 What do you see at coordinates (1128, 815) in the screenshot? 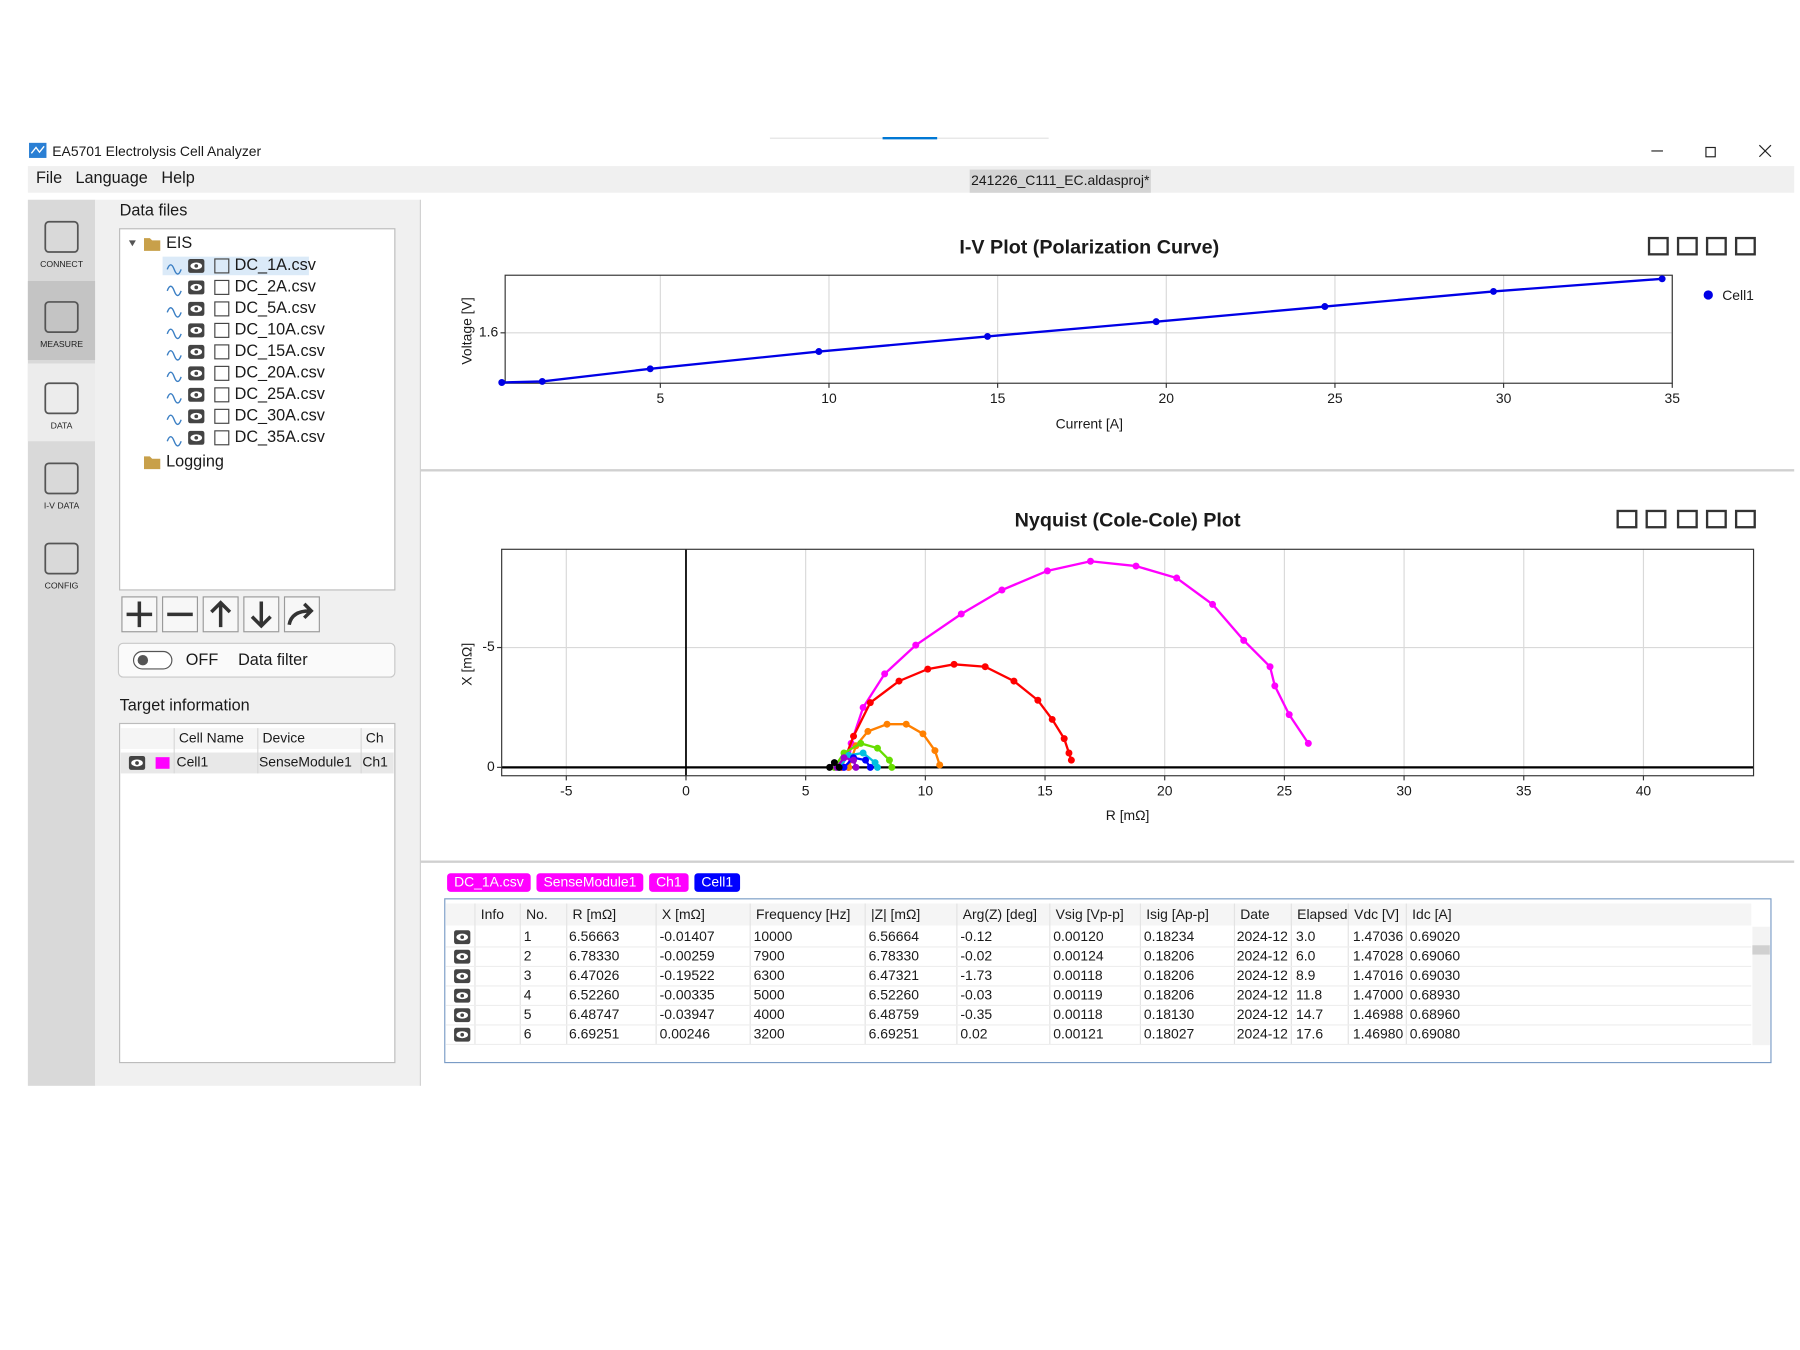
I see `x-axis-label: R [mΩ]` at bounding box center [1128, 815].